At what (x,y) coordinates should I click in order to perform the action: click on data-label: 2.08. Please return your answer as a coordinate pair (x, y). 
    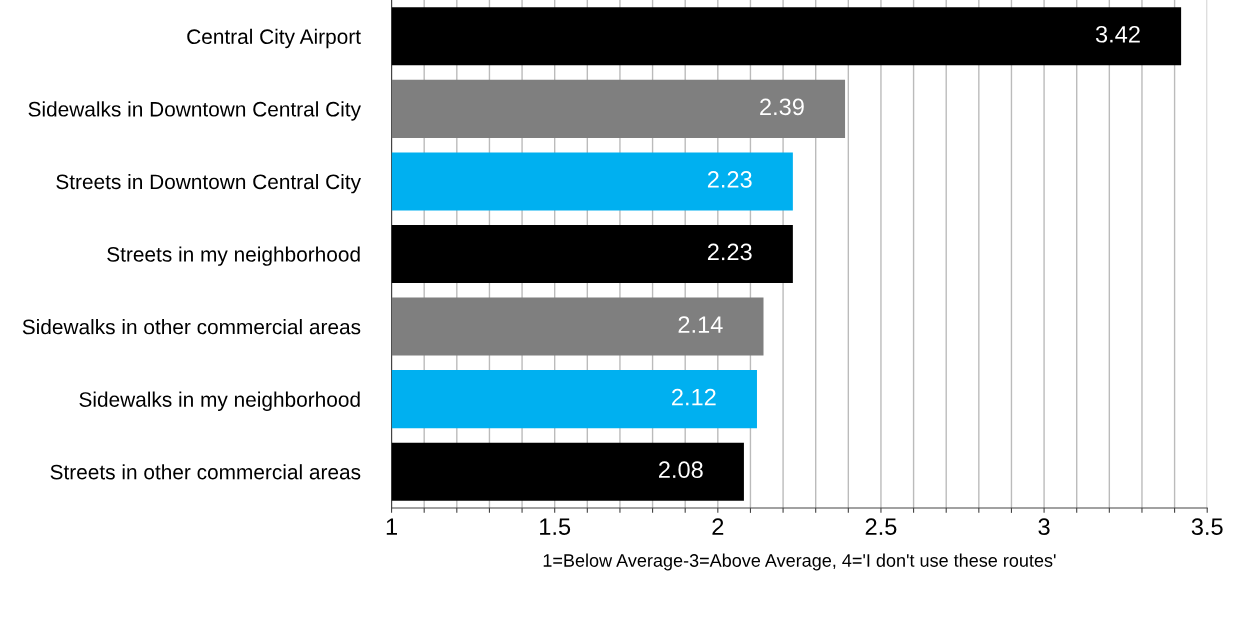
    Looking at the image, I should click on (681, 470).